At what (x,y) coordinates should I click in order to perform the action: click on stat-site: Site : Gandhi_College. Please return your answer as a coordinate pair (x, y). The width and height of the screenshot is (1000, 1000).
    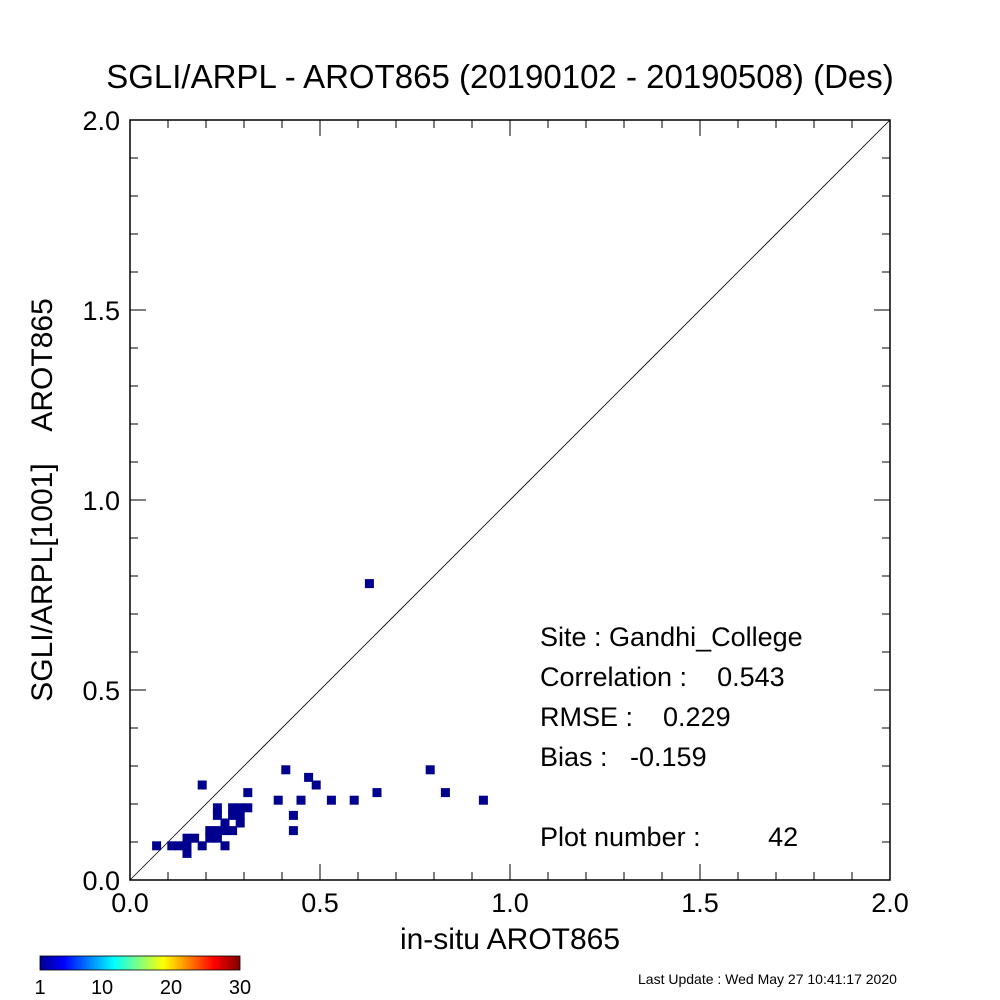
    Looking at the image, I should click on (671, 637).